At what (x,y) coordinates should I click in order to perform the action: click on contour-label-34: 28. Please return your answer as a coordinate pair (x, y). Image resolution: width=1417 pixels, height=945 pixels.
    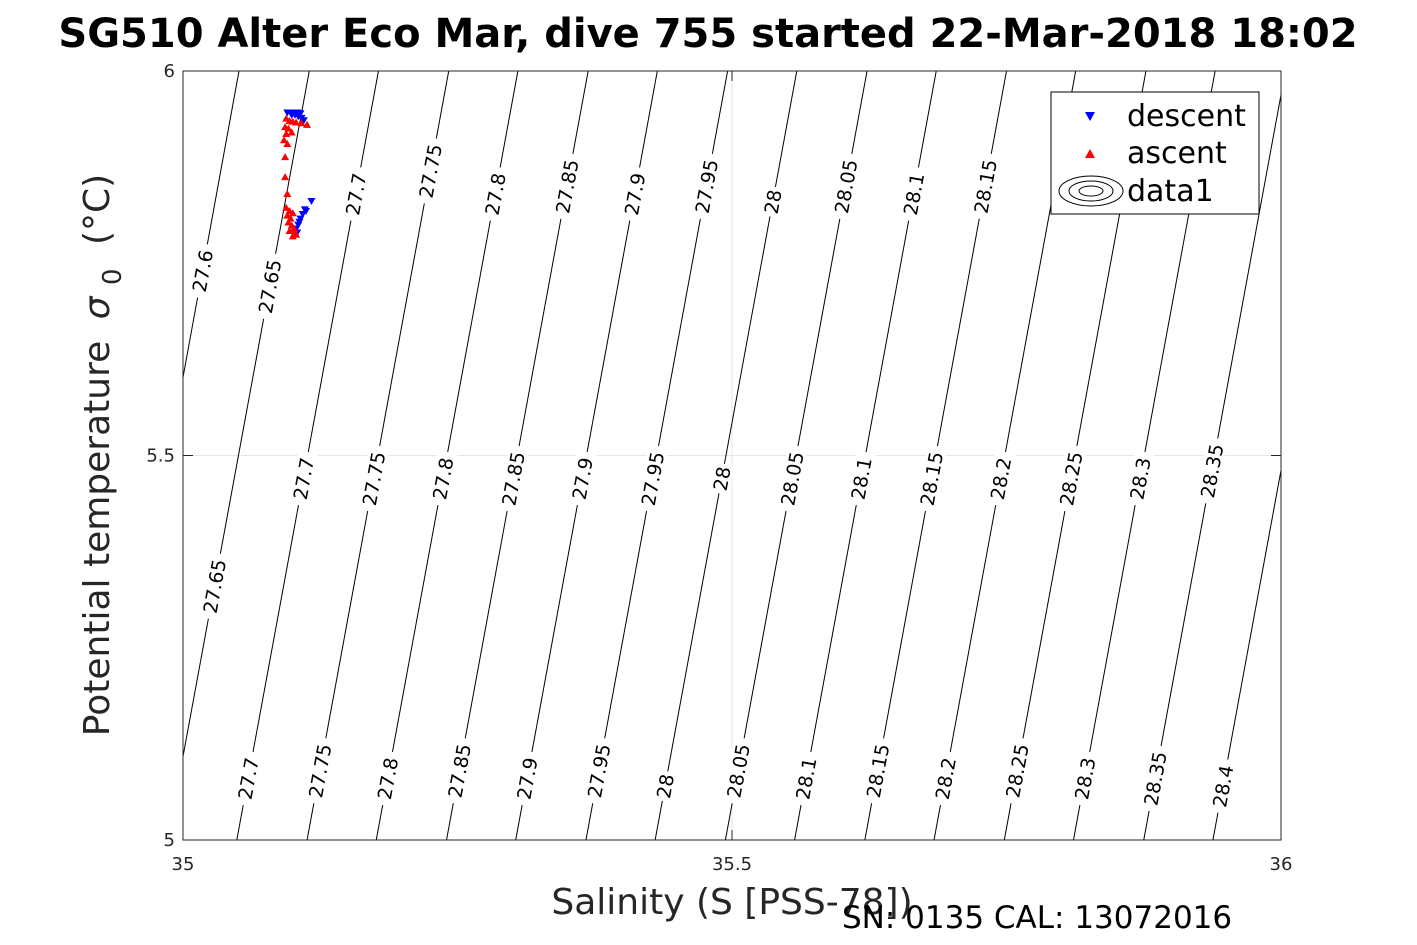
    Looking at the image, I should click on (665, 786).